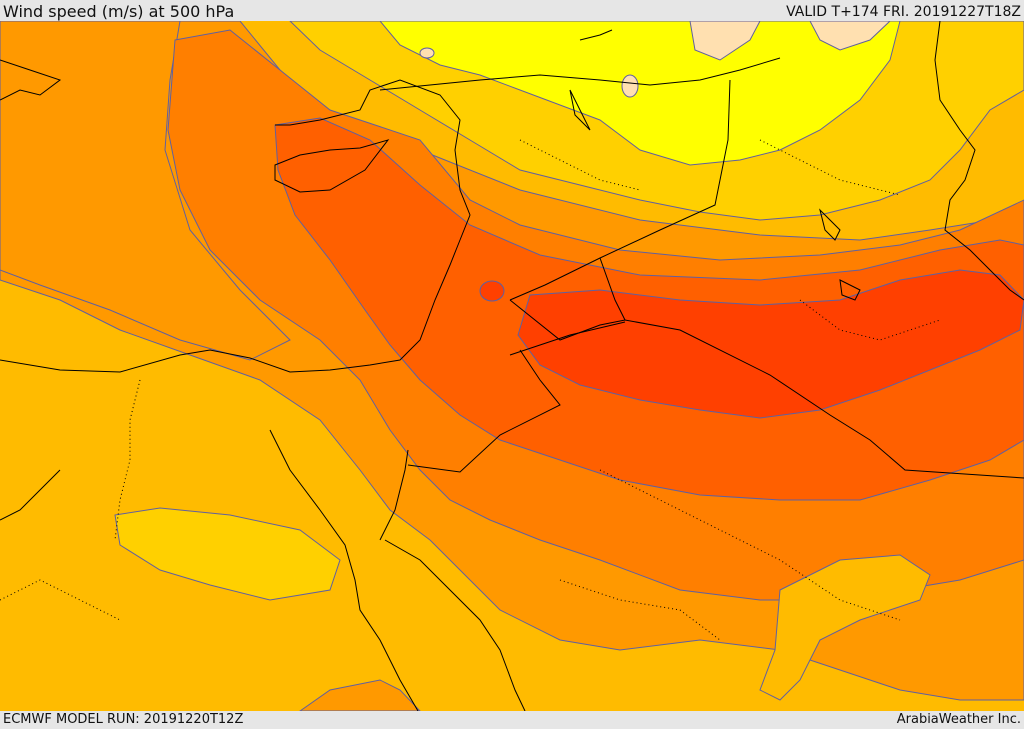 The width and height of the screenshot is (1024, 729). What do you see at coordinates (145, 191) in the screenshot?
I see `band-orange-west` at bounding box center [145, 191].